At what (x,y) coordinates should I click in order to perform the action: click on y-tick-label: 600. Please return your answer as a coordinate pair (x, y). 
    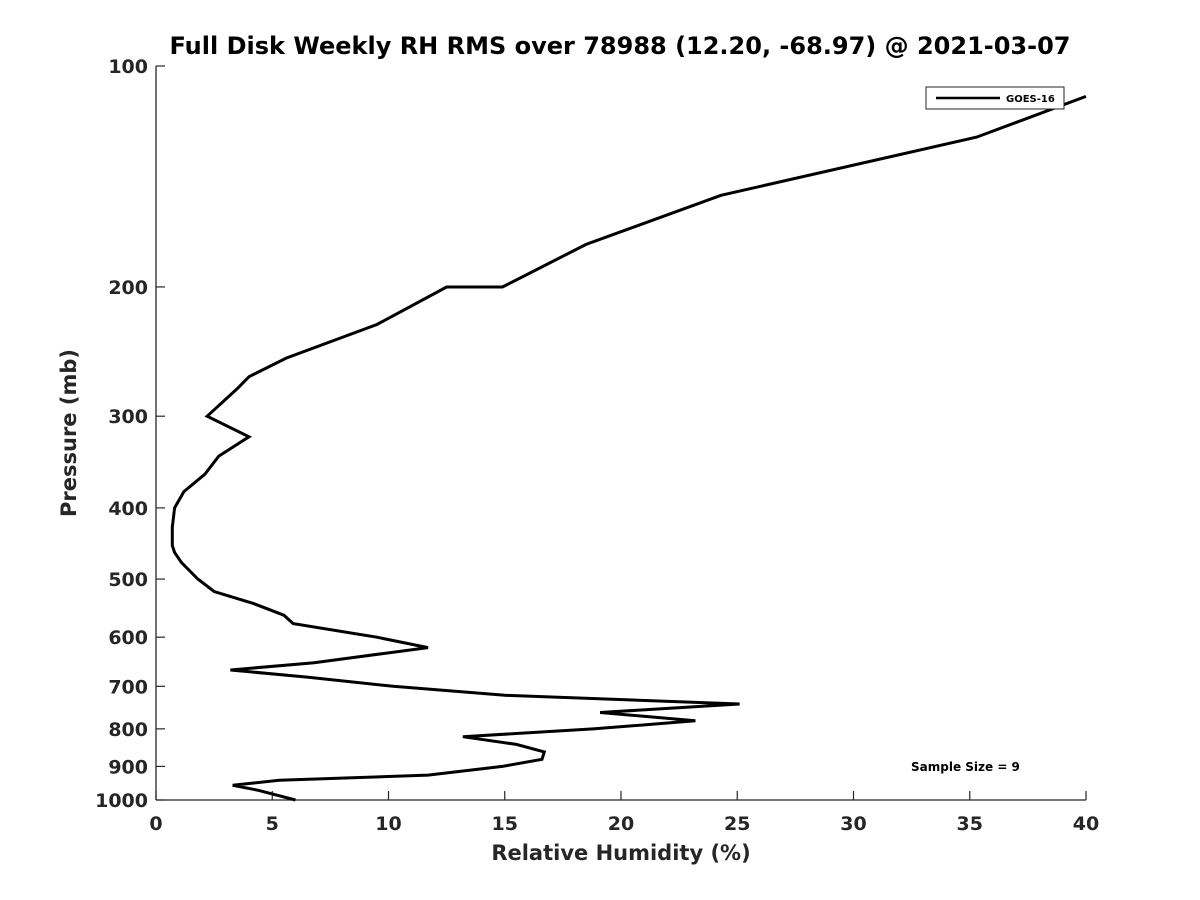
    Looking at the image, I should click on (128, 638).